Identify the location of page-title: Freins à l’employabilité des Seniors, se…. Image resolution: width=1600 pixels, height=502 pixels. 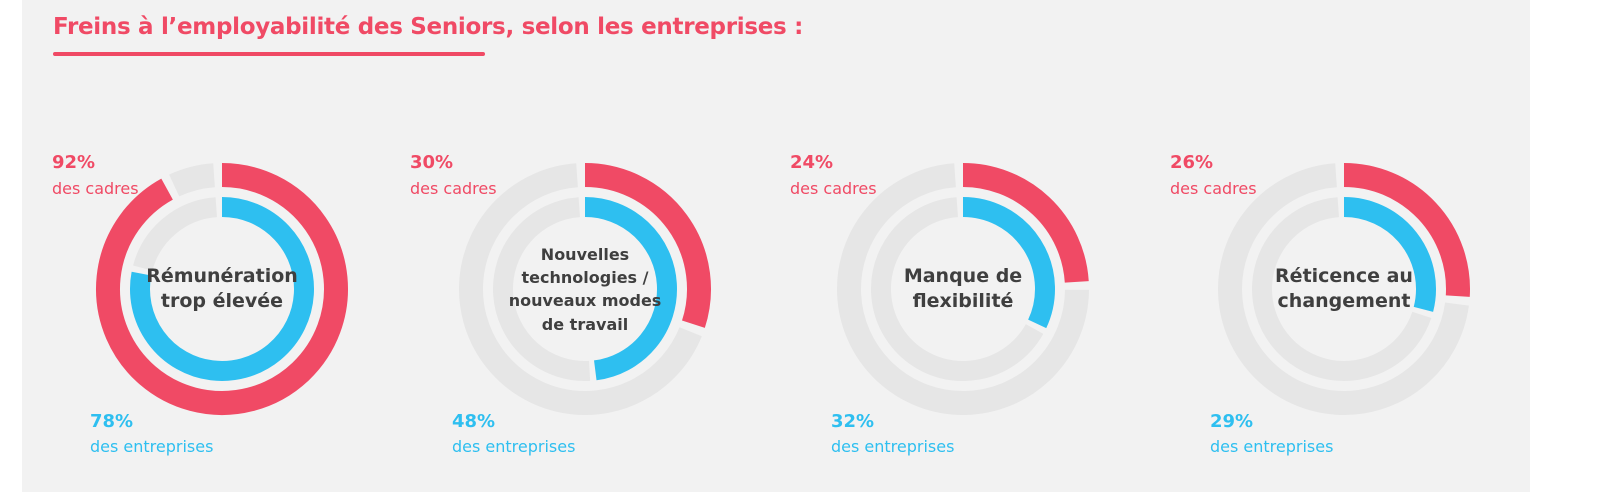
(428, 27).